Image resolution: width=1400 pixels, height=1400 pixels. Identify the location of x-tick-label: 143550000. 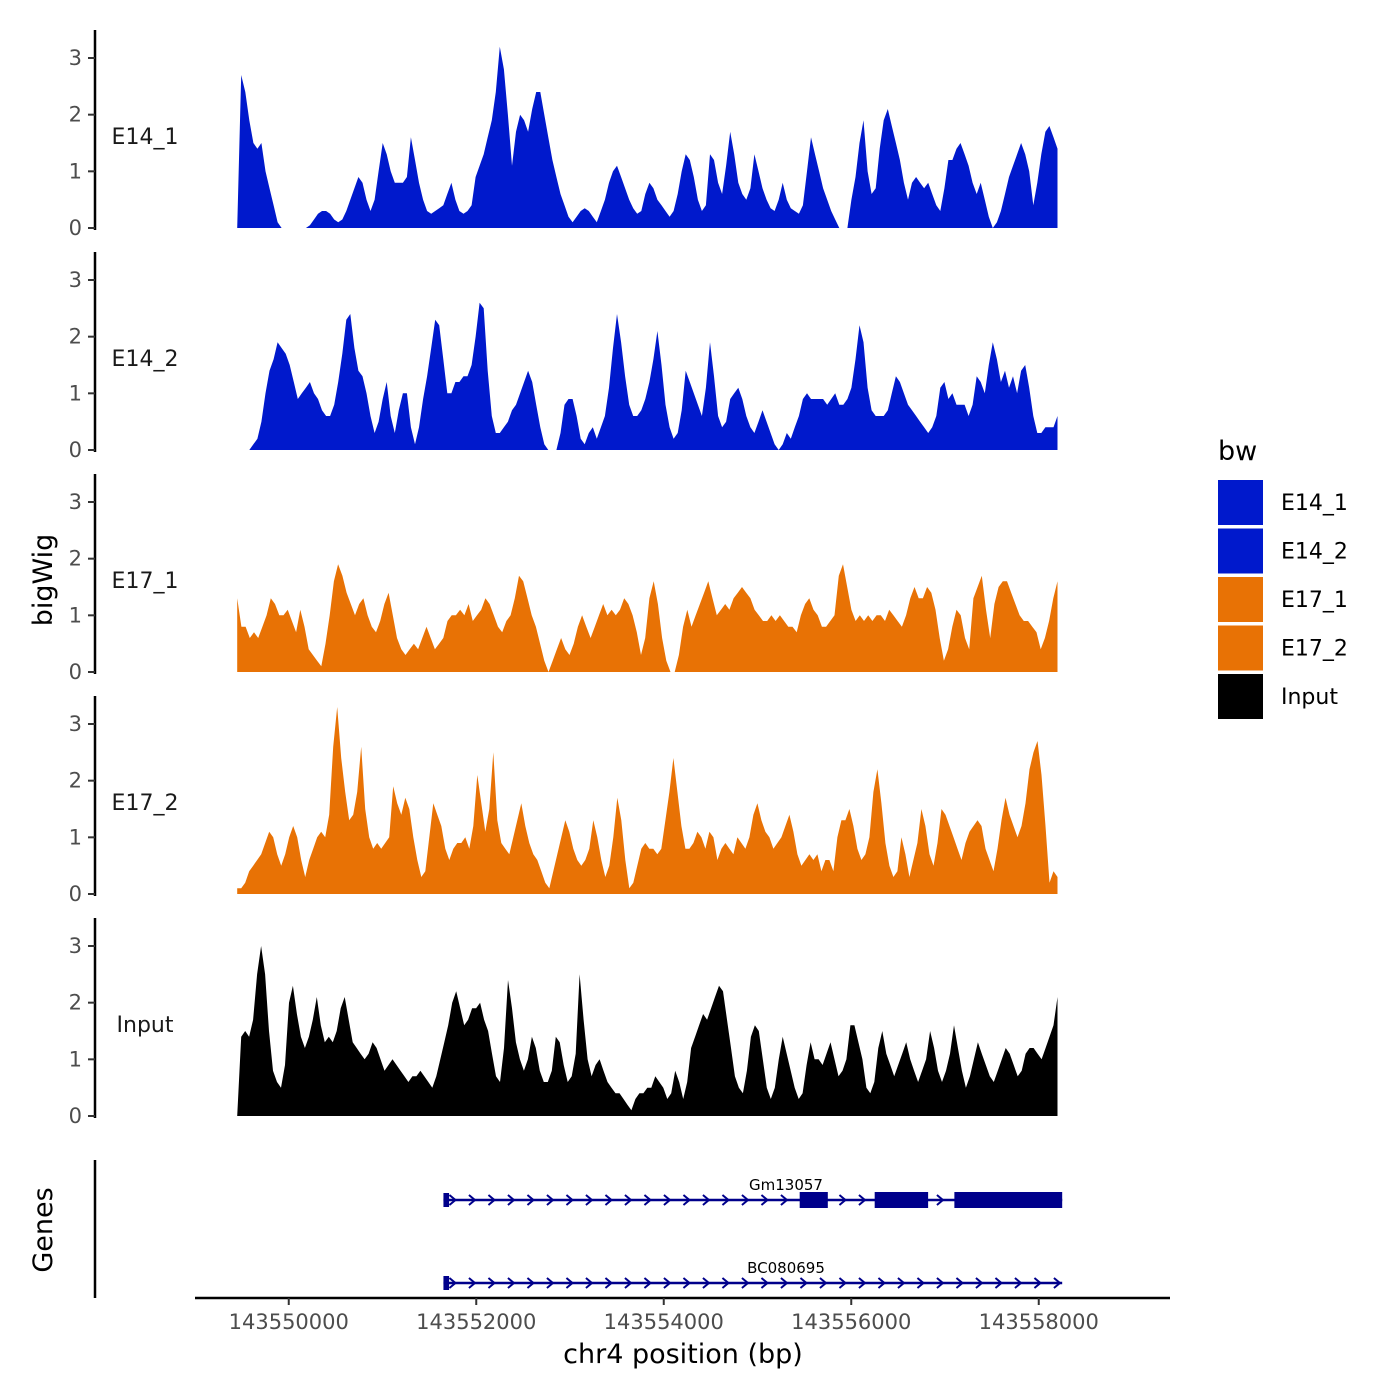
(289, 1322).